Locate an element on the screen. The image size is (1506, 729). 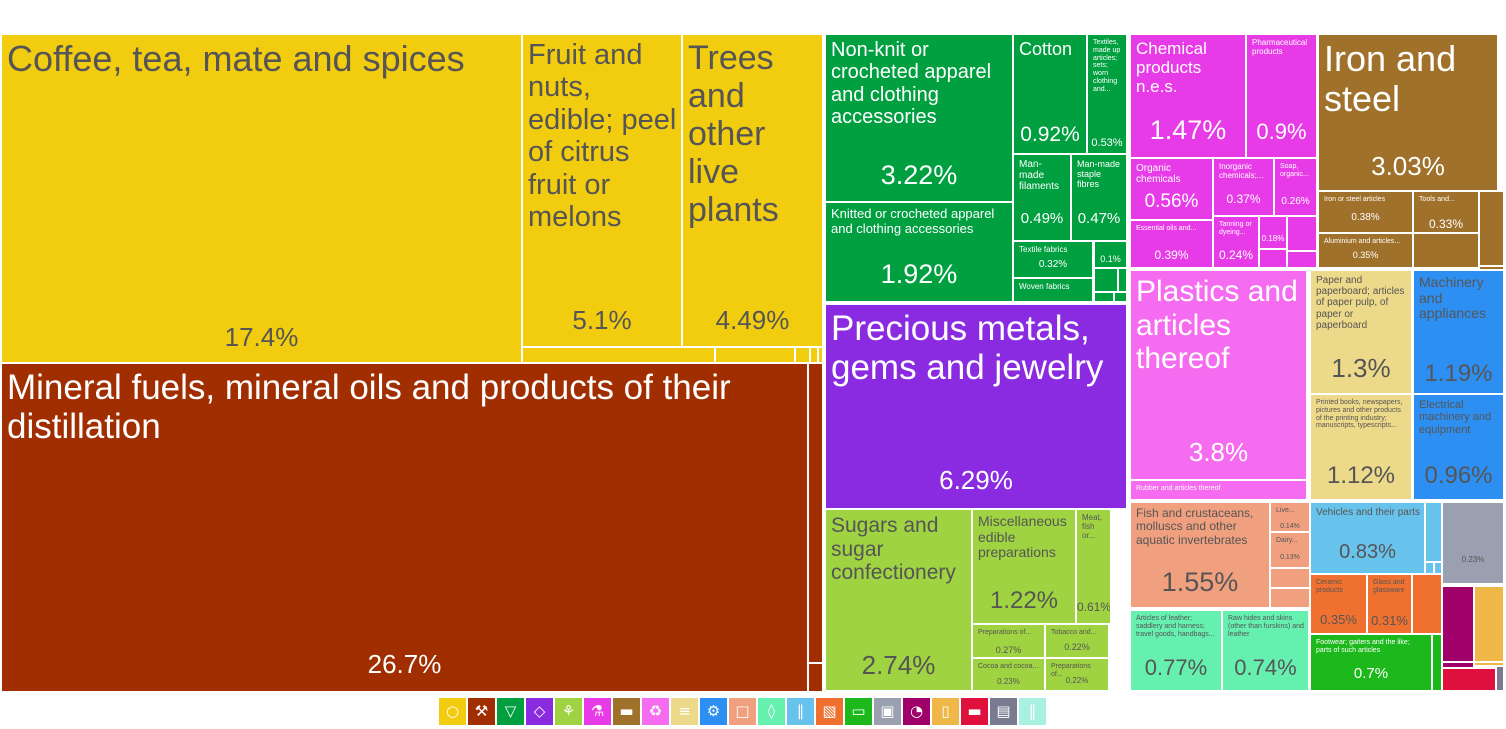
treemap-tile-chemical-products-n-e-s: Chemical products n.e.s. 1.47% is located at coordinates (1188, 96).